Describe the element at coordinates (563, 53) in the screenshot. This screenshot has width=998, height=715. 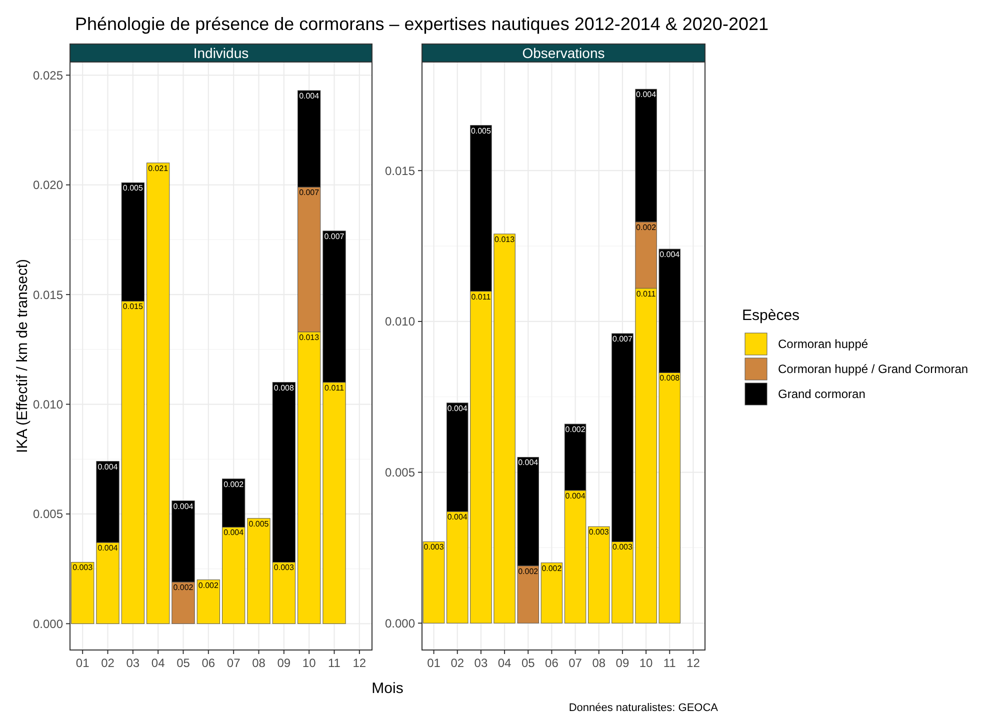
I see `chart-subtitle: Observations` at that location.